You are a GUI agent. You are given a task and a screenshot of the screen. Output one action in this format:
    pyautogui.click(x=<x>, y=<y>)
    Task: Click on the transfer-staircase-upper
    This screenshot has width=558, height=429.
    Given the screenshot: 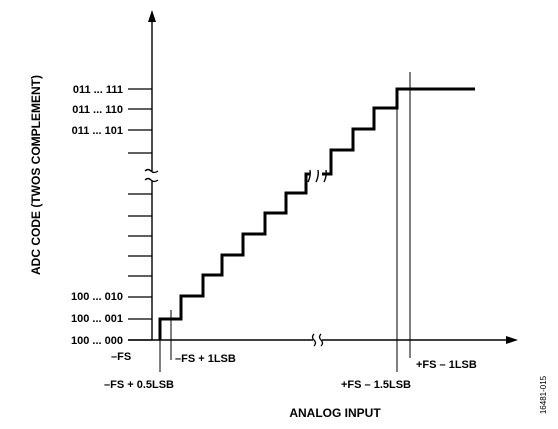 What is the action you would take?
    pyautogui.click(x=398, y=131)
    